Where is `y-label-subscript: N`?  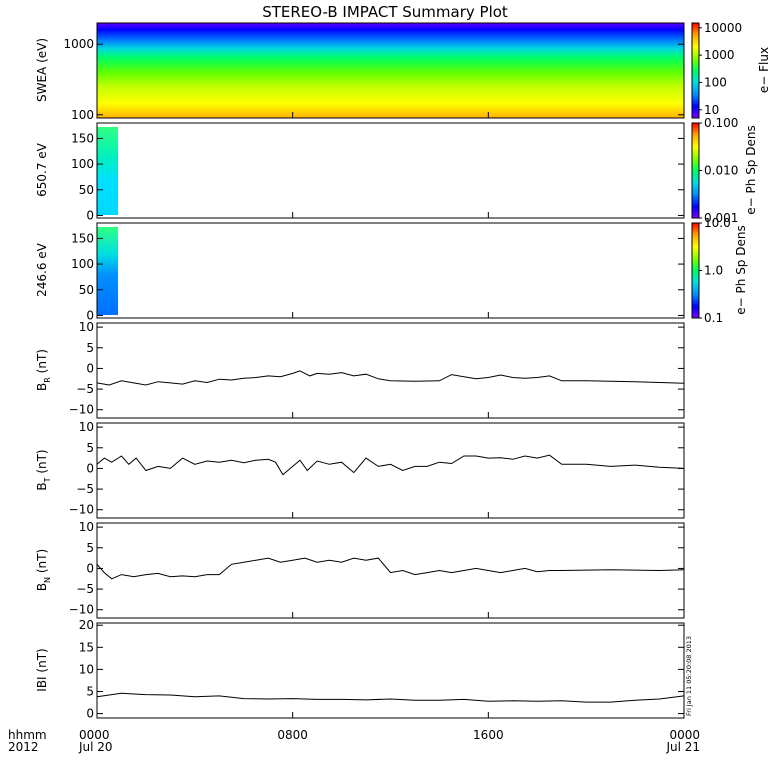 y-label-subscript: N is located at coordinates (47, 580).